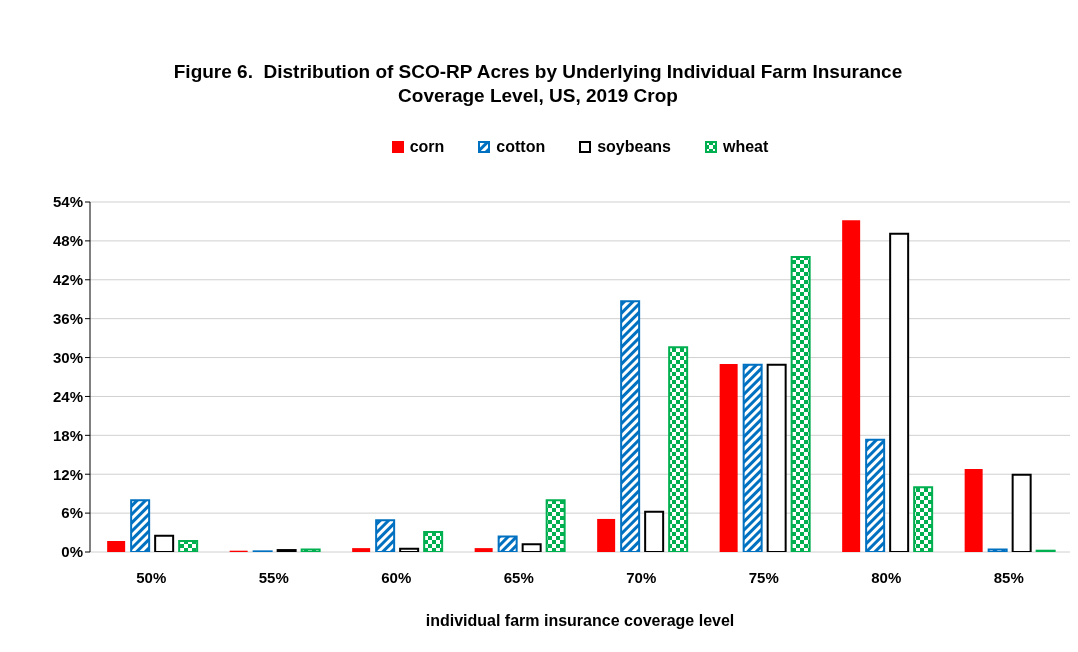 The image size is (1078, 652). I want to click on x-tick-label: 50%, so click(151, 577).